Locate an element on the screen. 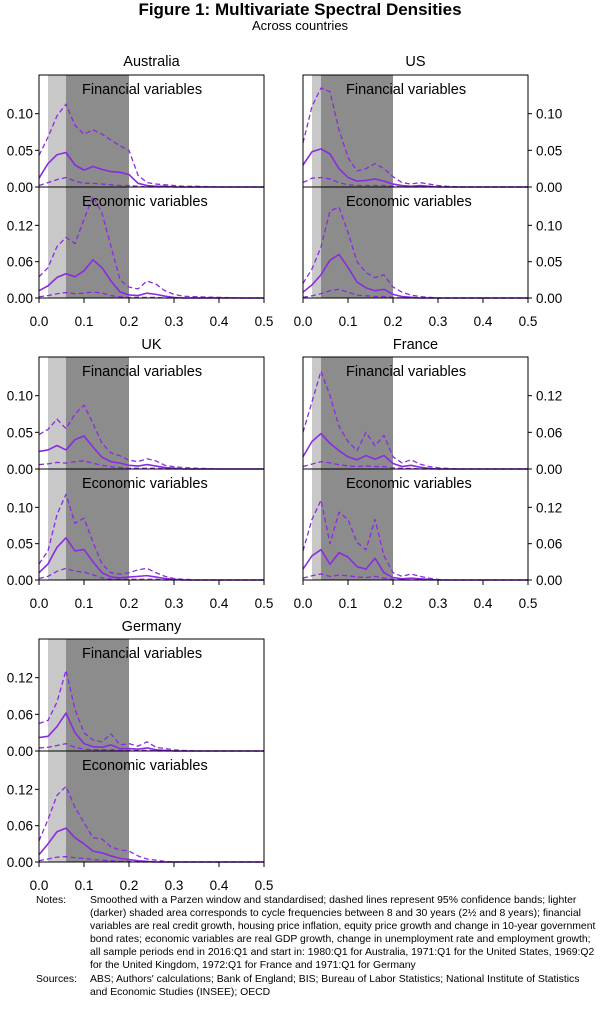  y-tick-label-uk-economic-variables: 0.00 is located at coordinates (20, 580).